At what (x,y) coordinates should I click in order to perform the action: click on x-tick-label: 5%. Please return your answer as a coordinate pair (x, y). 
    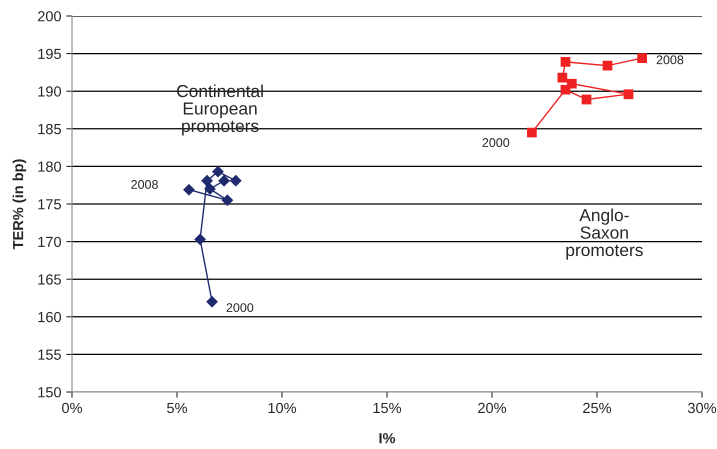
    Looking at the image, I should click on (177, 408).